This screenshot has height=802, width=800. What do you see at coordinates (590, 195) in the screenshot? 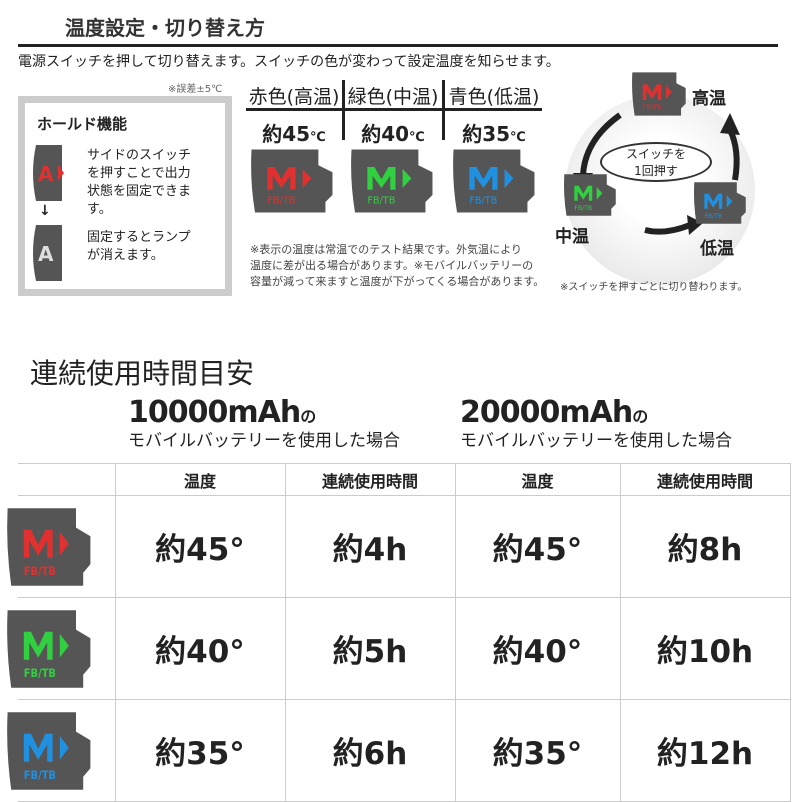
I see `cycle-device-green-icon: FB/TB` at bounding box center [590, 195].